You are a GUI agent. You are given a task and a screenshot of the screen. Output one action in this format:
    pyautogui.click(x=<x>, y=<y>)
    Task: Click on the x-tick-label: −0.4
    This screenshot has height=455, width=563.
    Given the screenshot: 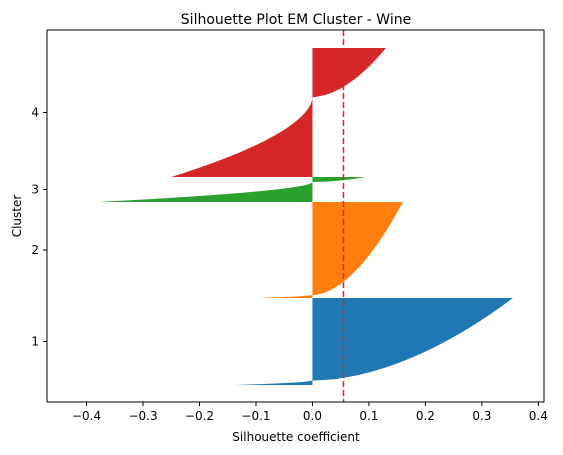 What is the action you would take?
    pyautogui.click(x=86, y=416)
    